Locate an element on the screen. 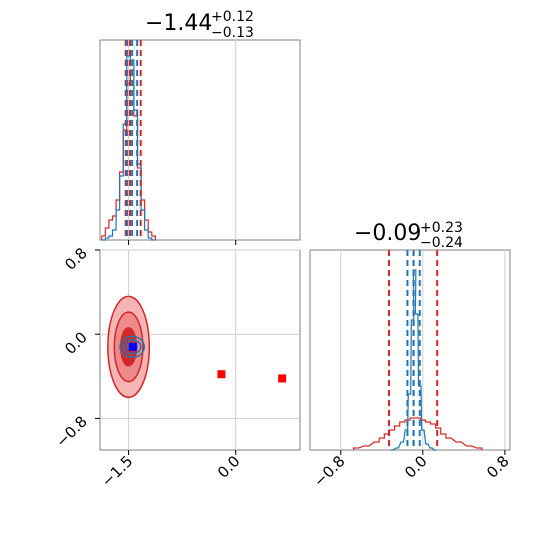  title-value: −0.09 is located at coordinates (387, 233).